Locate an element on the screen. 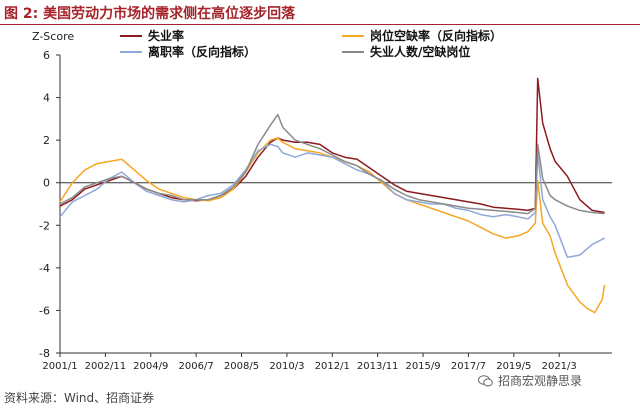  y-tick-label-0: -8 is located at coordinates (44, 353).